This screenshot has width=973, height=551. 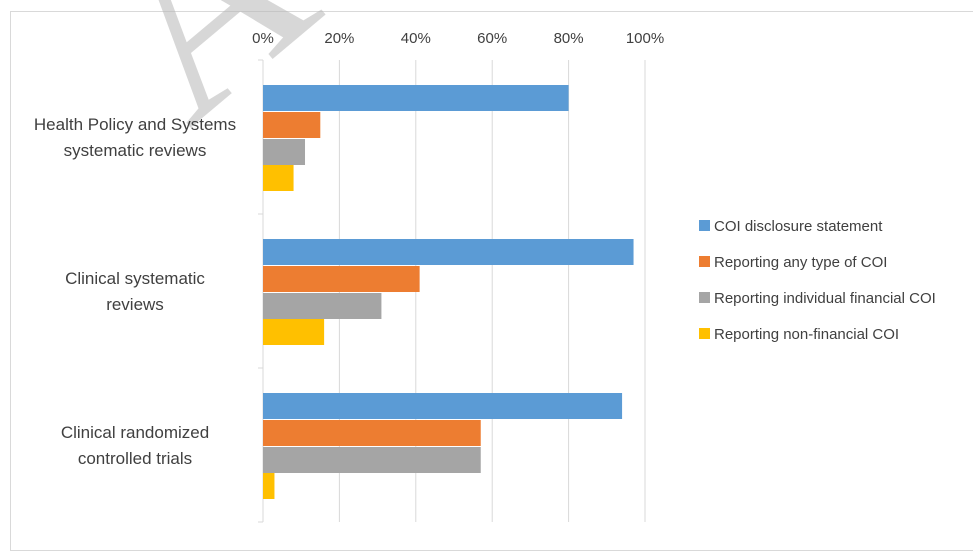 What do you see at coordinates (569, 38) in the screenshot?
I see `x-tick-label: 80%` at bounding box center [569, 38].